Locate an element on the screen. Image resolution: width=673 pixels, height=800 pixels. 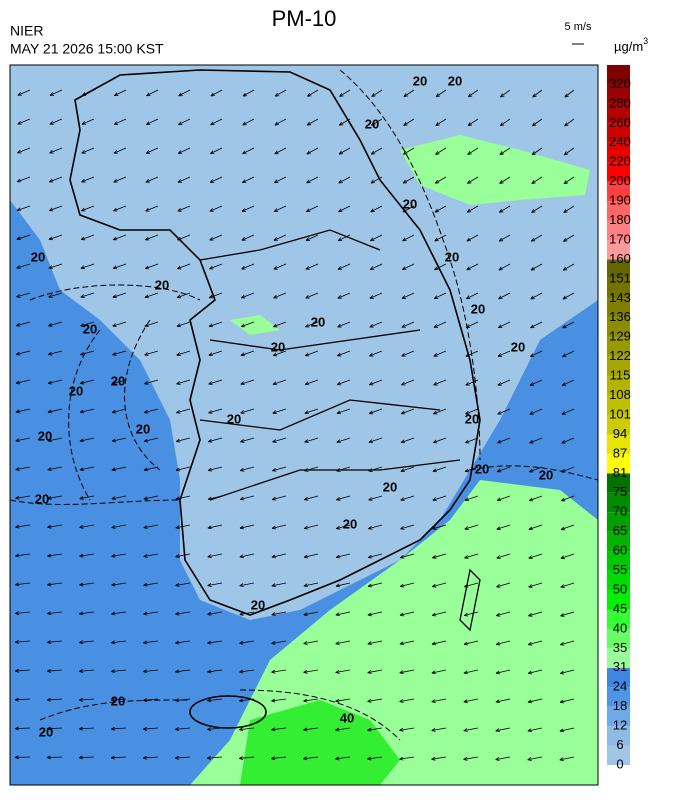
colorbar-label: 280 is located at coordinates (620, 102).